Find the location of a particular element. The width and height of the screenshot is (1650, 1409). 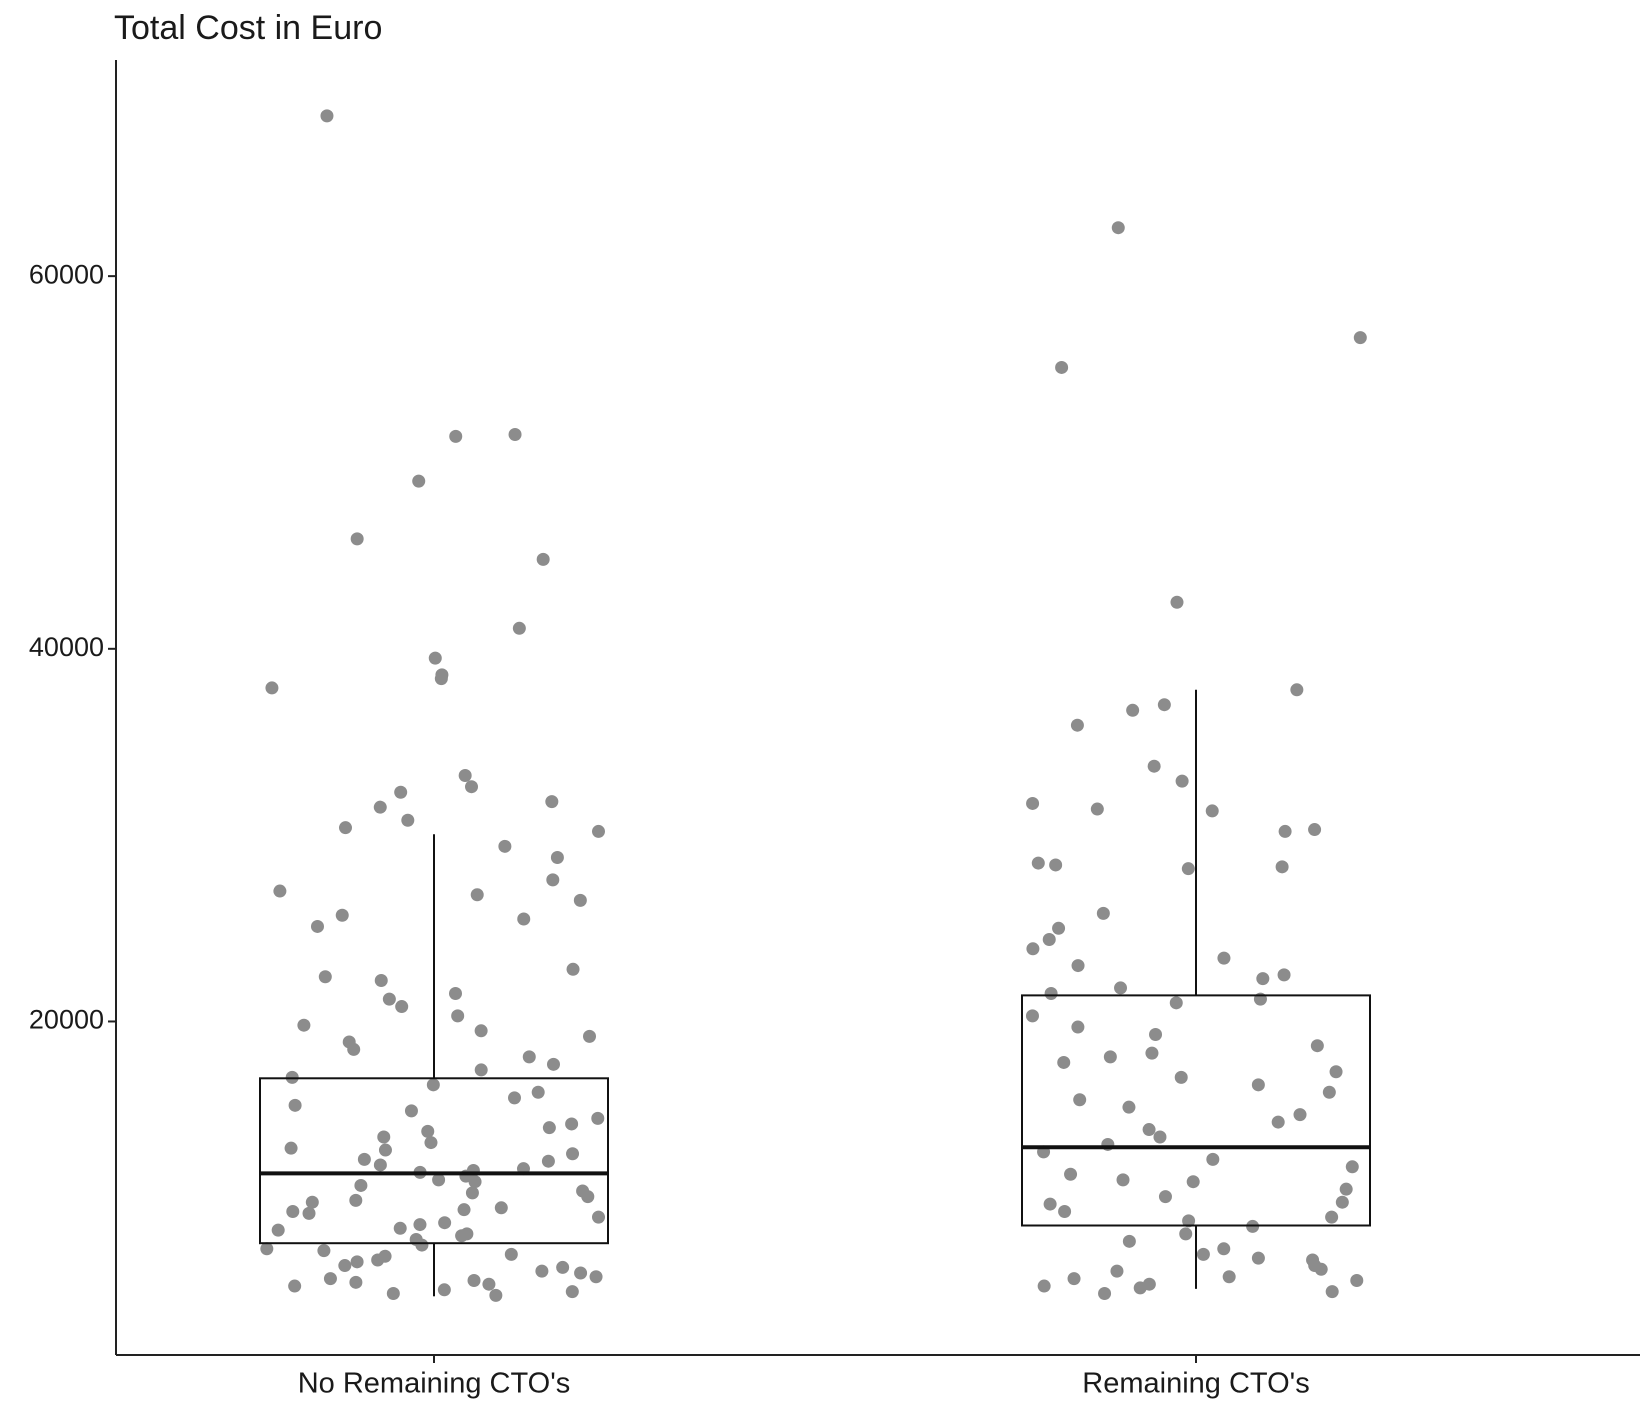

x-tick-label: No Remaining CTO's is located at coordinates (434, 1384).